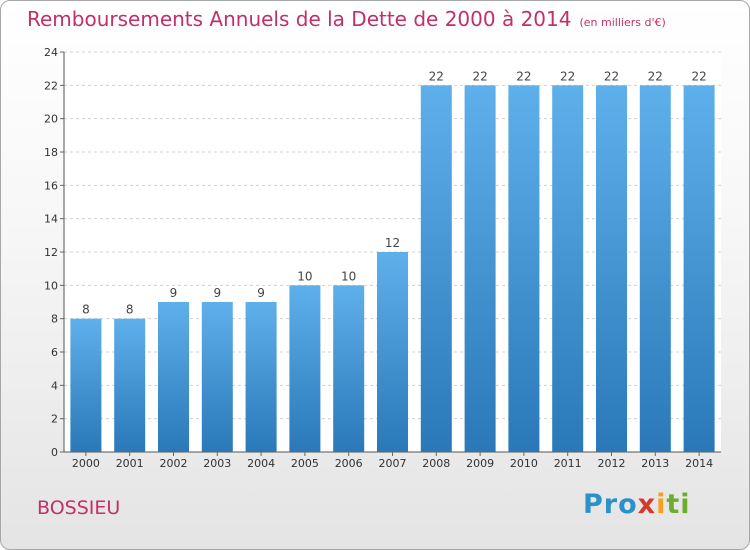 The image size is (750, 550). Describe the element at coordinates (436, 463) in the screenshot. I see `x-tick-label: 2008` at that location.